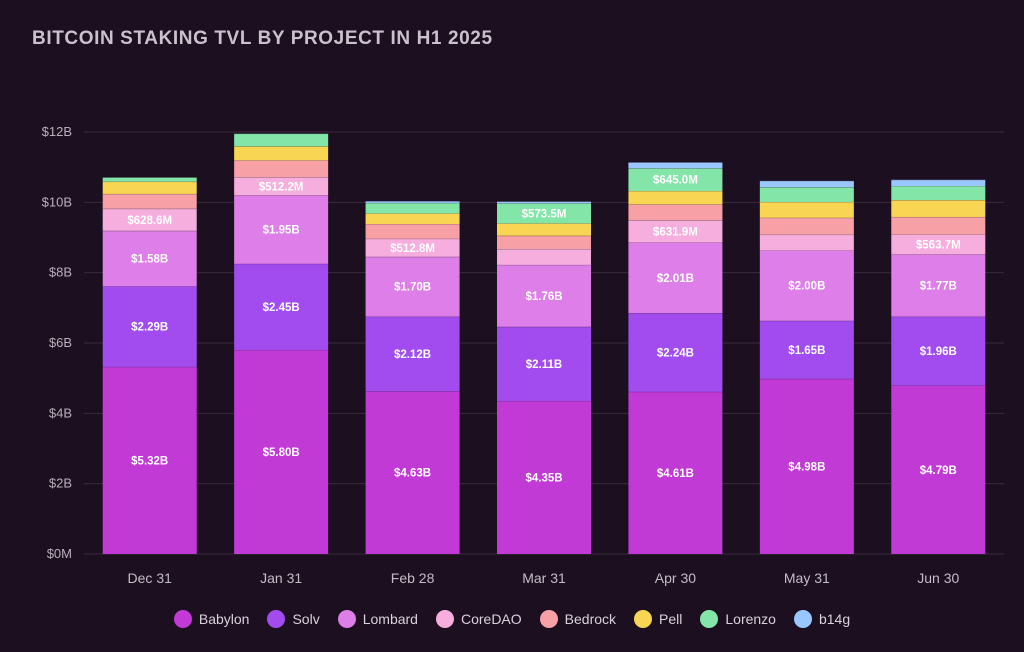 The height and width of the screenshot is (652, 1024). I want to click on data-label: $4.35B, so click(543, 479).